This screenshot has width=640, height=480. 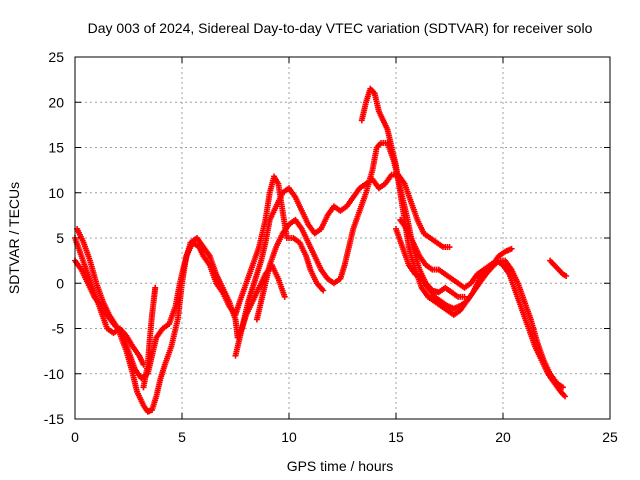 I want to click on x-tick-label: 10, so click(x=289, y=437).